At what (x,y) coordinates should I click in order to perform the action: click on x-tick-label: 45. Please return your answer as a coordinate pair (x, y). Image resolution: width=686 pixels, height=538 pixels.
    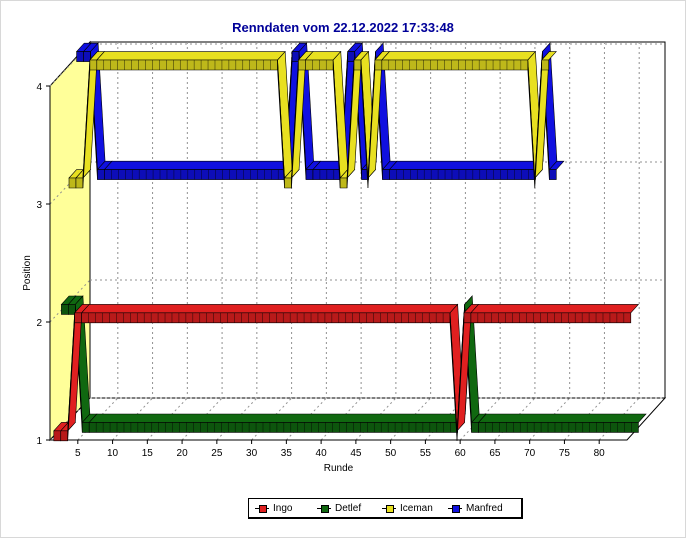
    Looking at the image, I should click on (356, 453).